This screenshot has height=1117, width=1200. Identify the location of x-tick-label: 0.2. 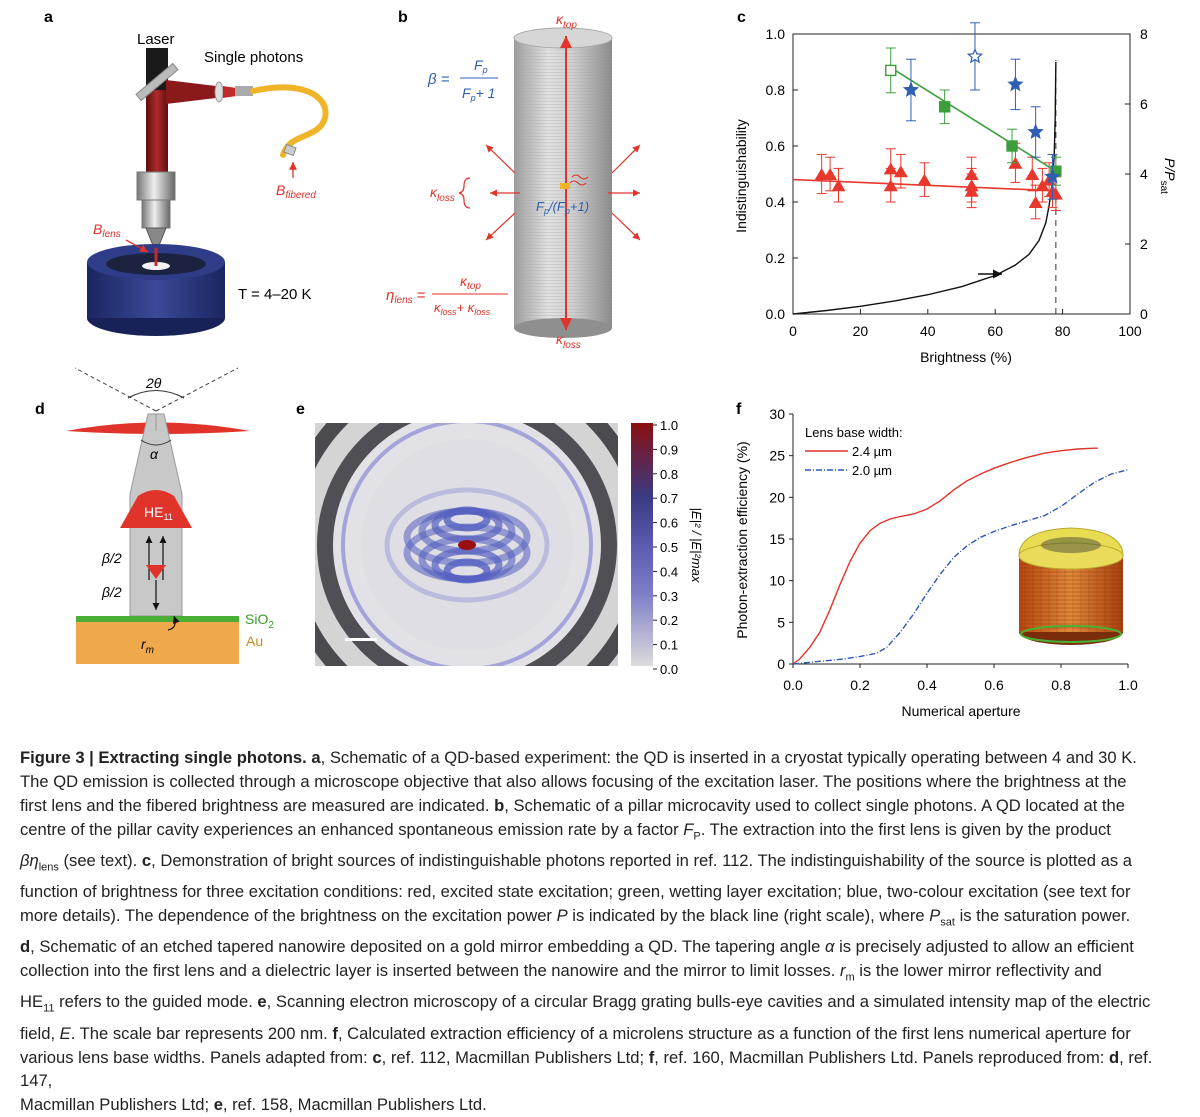
(860, 685).